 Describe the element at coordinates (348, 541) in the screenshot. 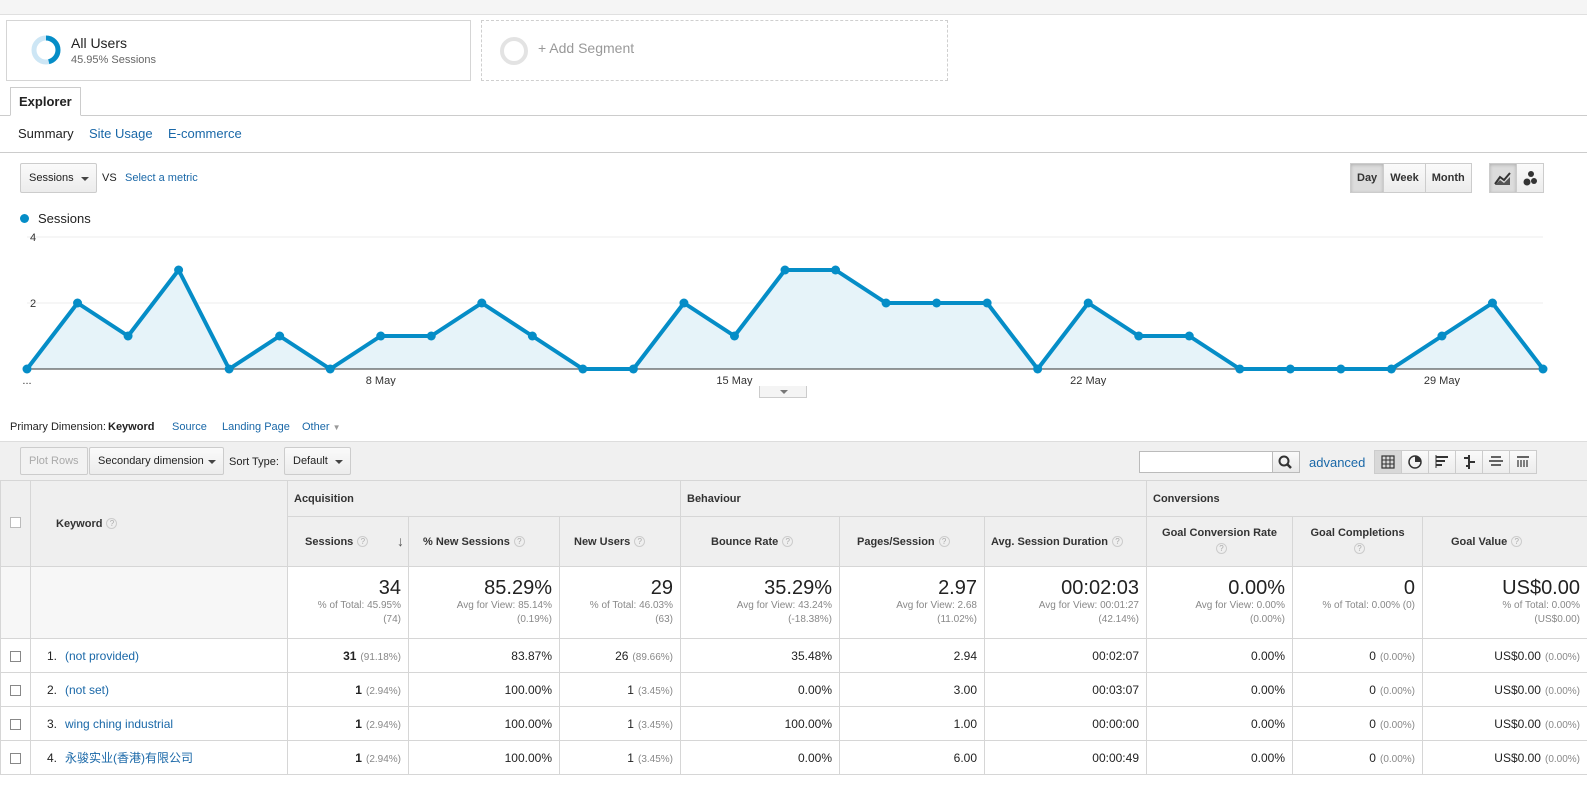

I see `sessions-column-header: Sessions? ↓` at that location.